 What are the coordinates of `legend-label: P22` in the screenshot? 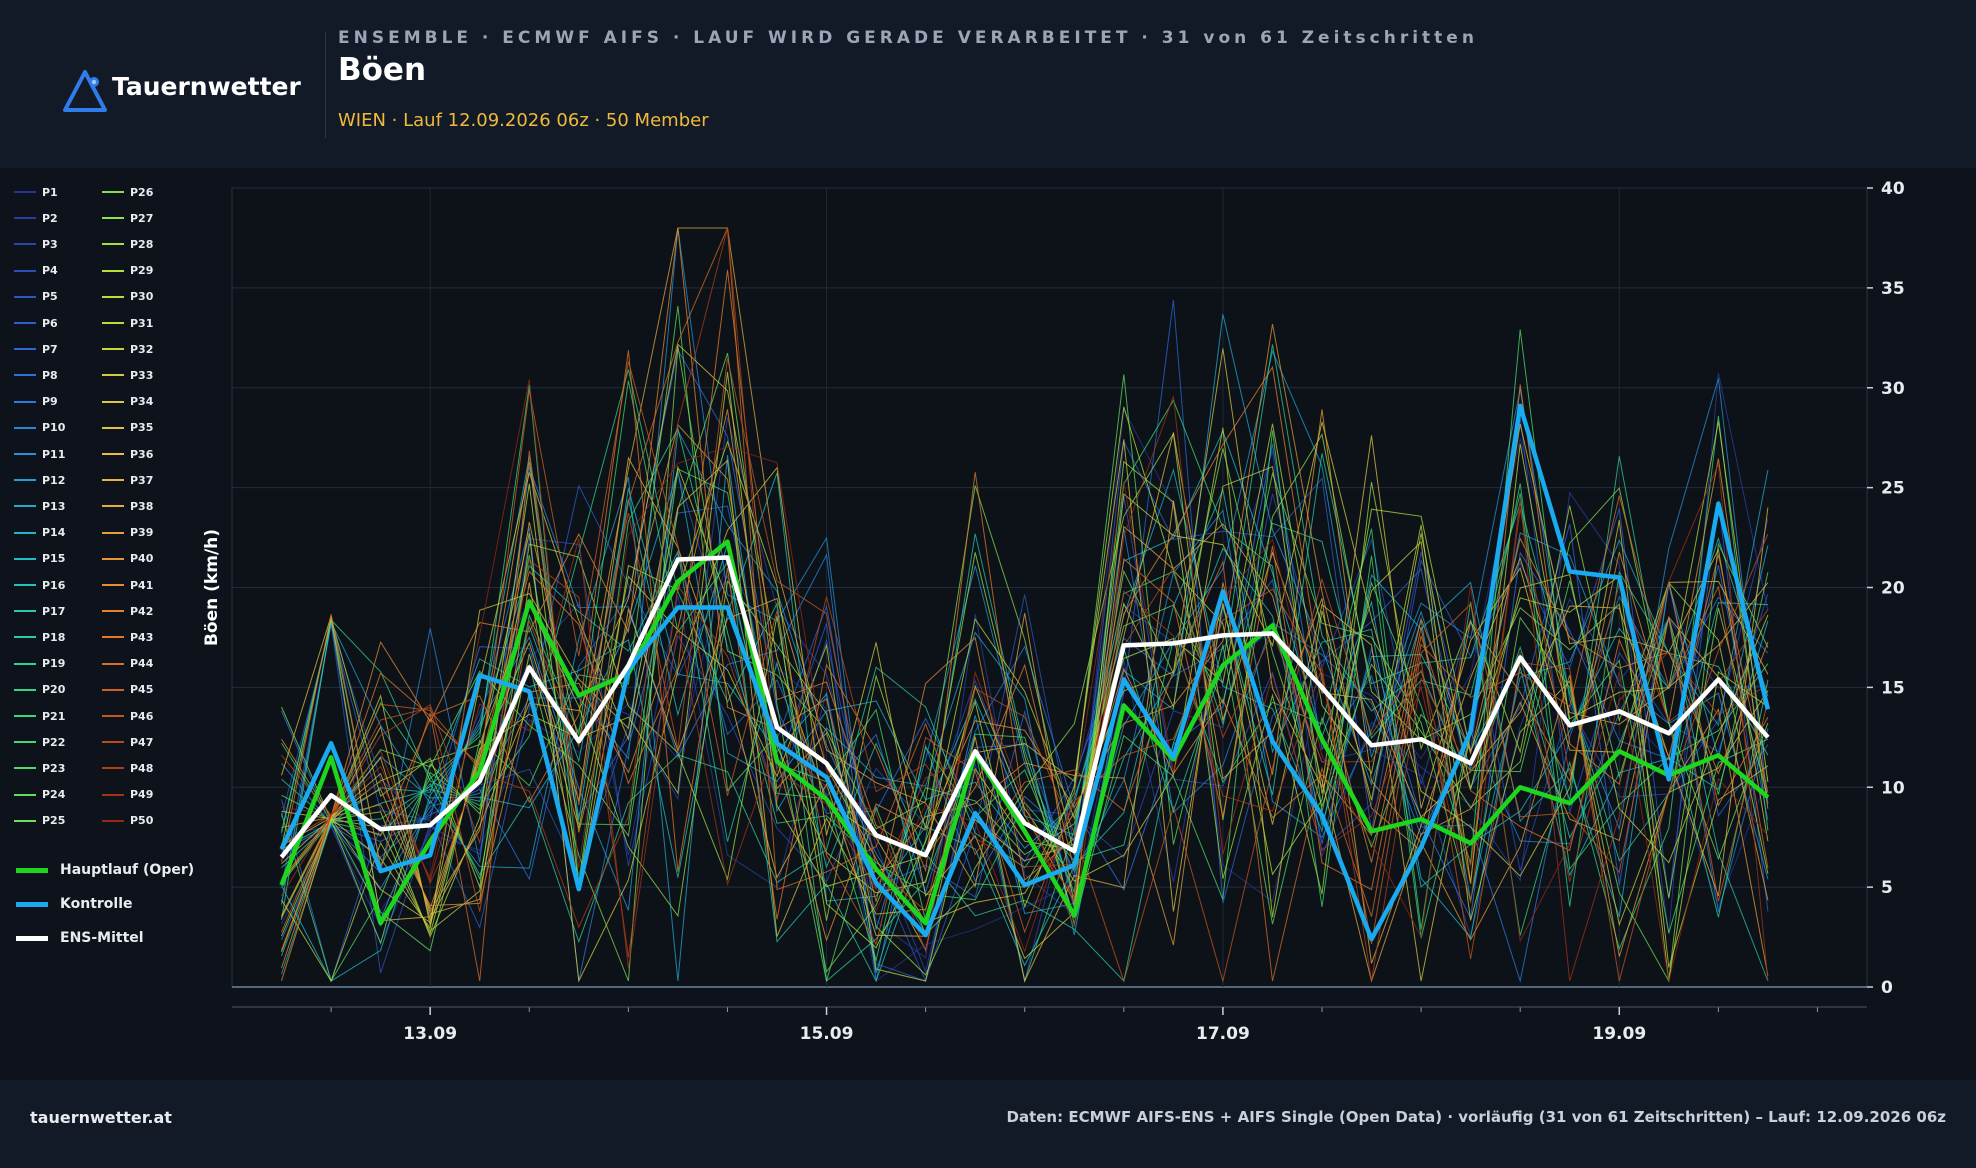 It's located at (54, 742).